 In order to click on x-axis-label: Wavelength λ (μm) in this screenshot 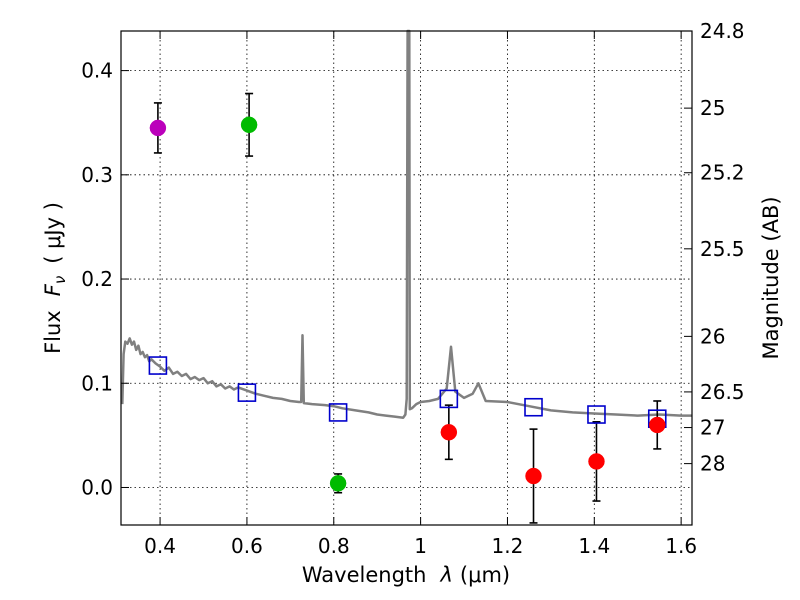, I will do `click(406, 575)`.